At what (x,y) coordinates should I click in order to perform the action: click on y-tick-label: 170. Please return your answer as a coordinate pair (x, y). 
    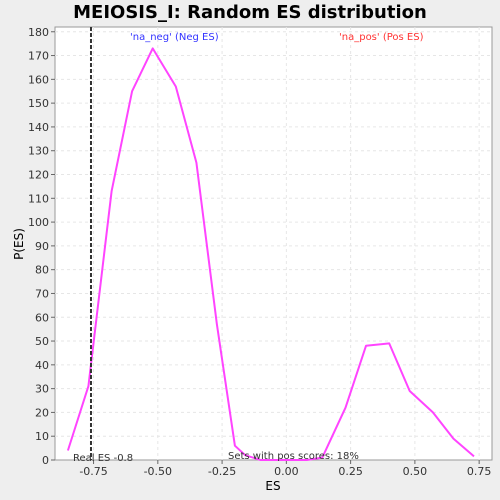
    Looking at the image, I should click on (38, 56).